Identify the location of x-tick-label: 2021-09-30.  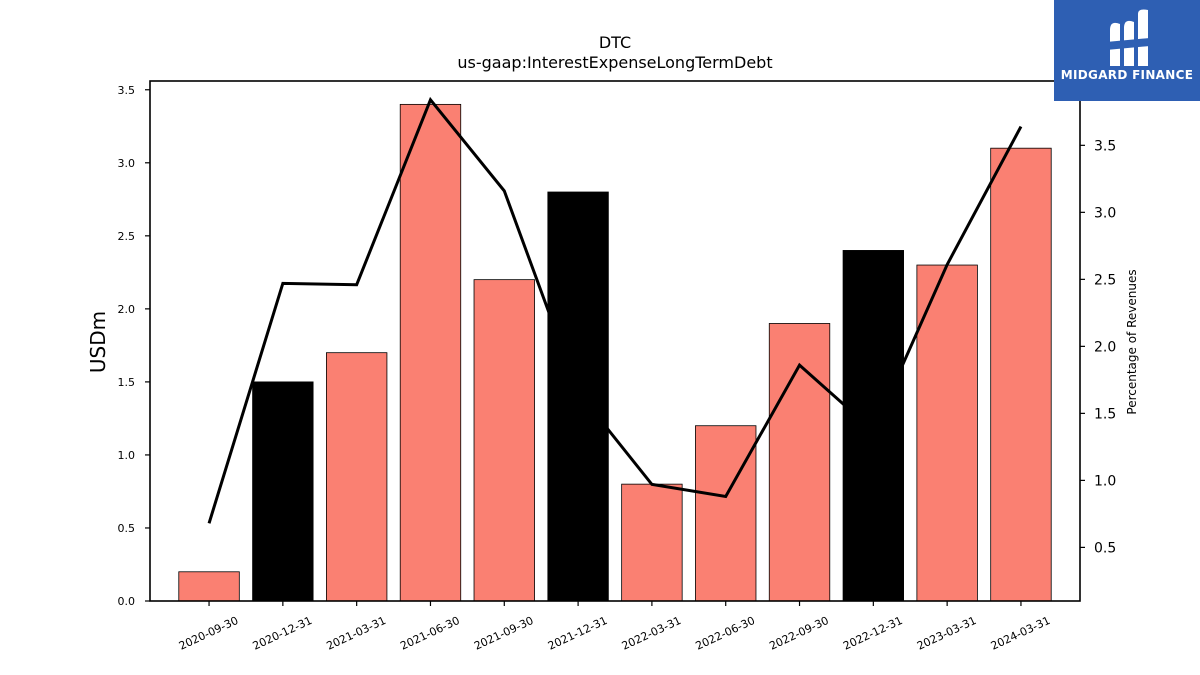
(503, 633).